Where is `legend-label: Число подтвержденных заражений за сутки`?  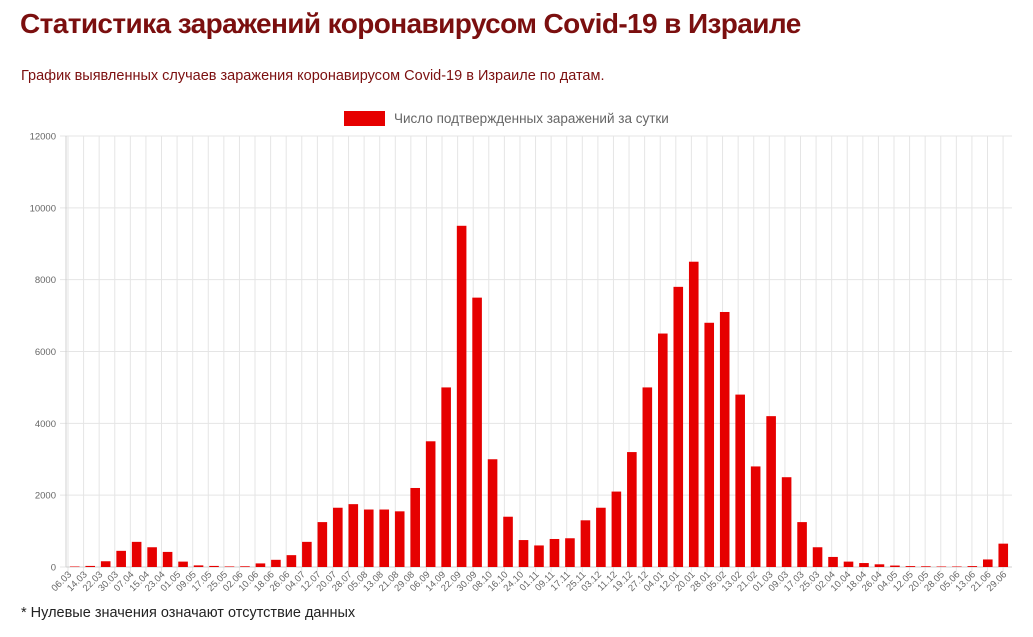
legend-label: Число подтвержденных заражений за сутки is located at coordinates (531, 118).